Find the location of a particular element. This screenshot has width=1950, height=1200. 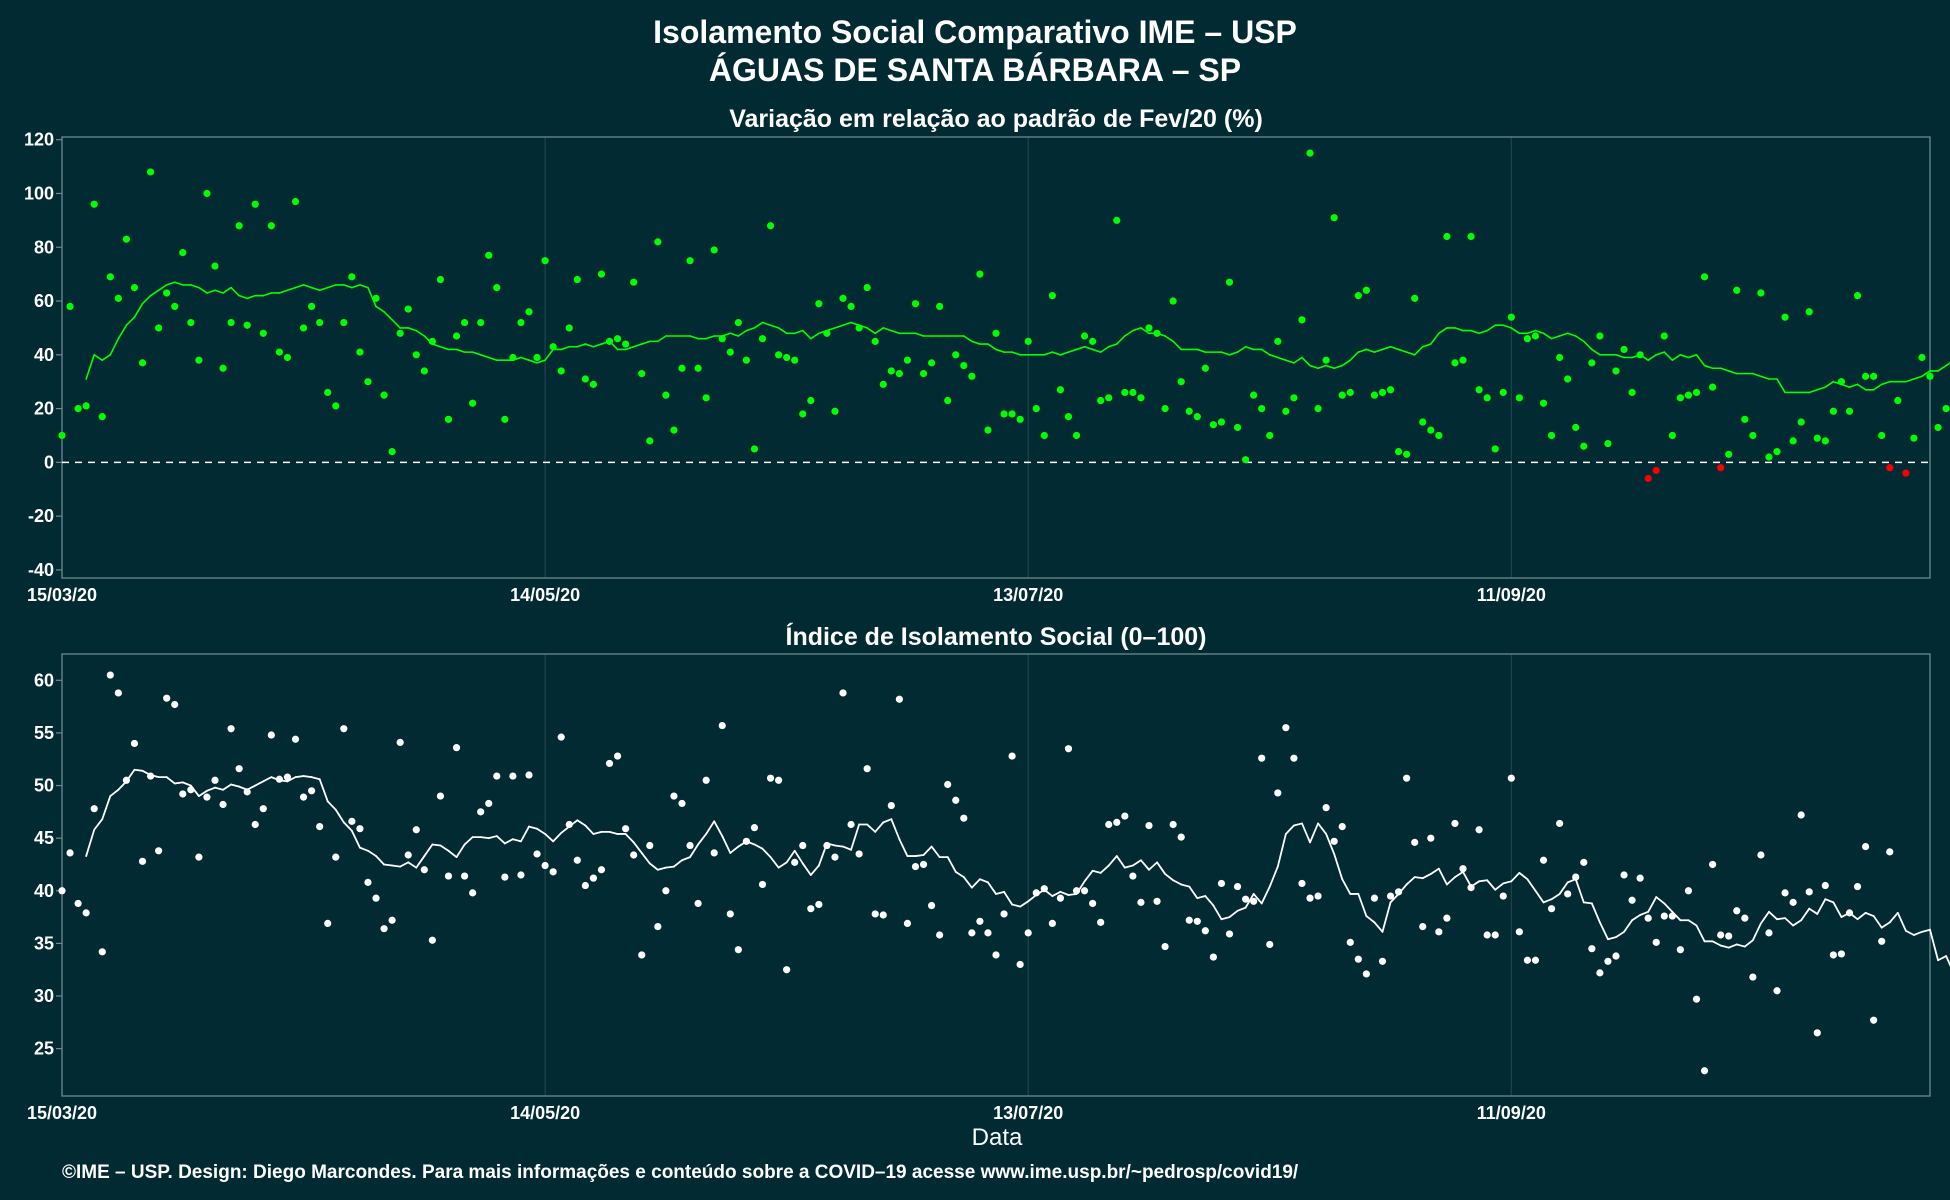

y-tick-label: 40 is located at coordinates (44, 891).